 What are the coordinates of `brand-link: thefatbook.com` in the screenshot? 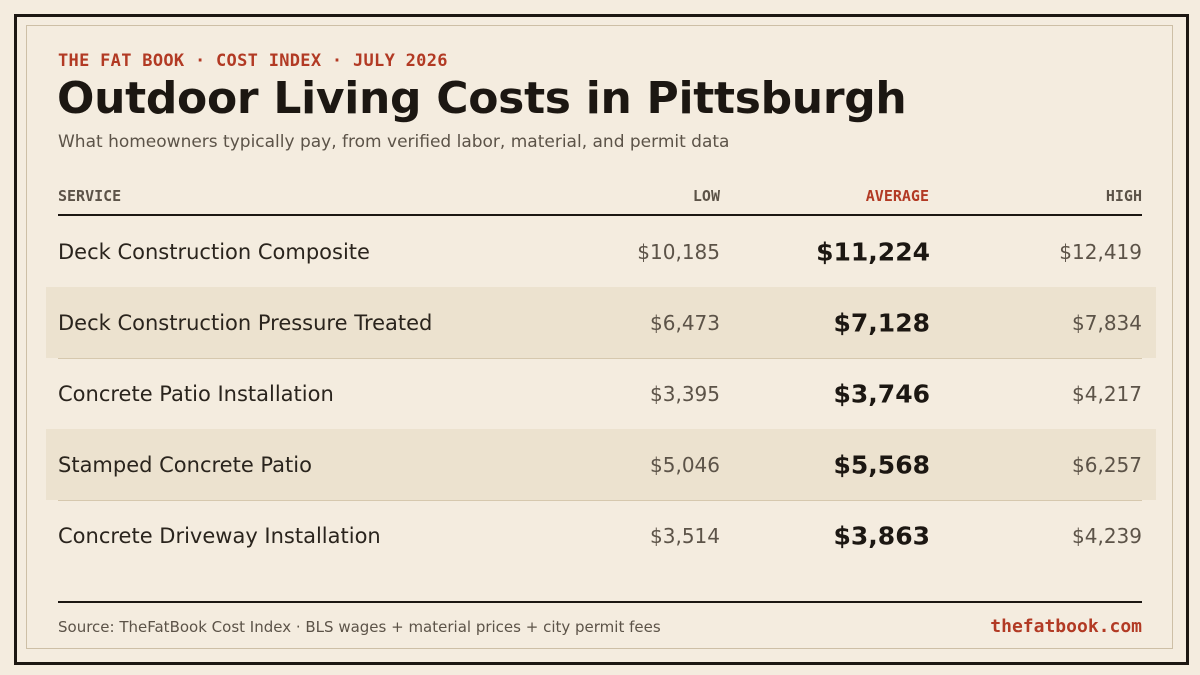 It's located at (1066, 626).